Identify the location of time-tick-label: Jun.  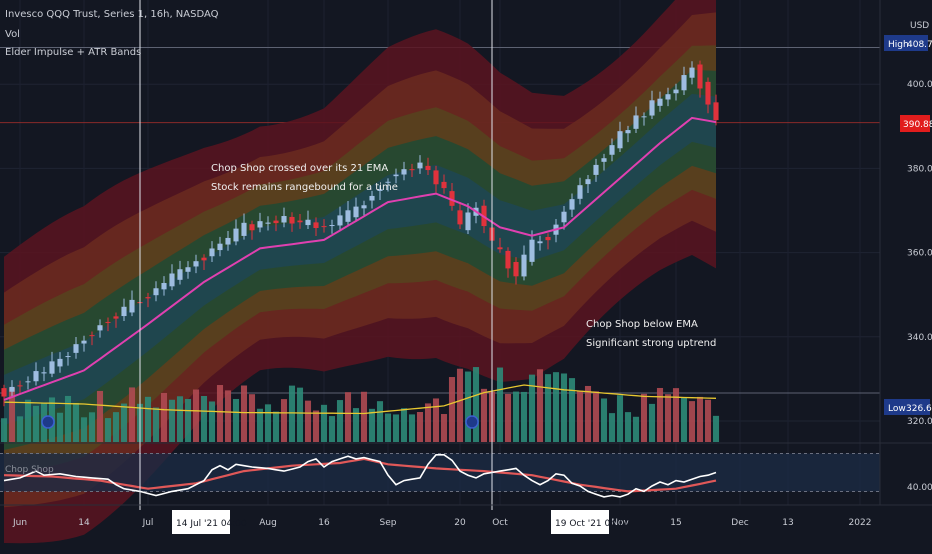
(19, 523).